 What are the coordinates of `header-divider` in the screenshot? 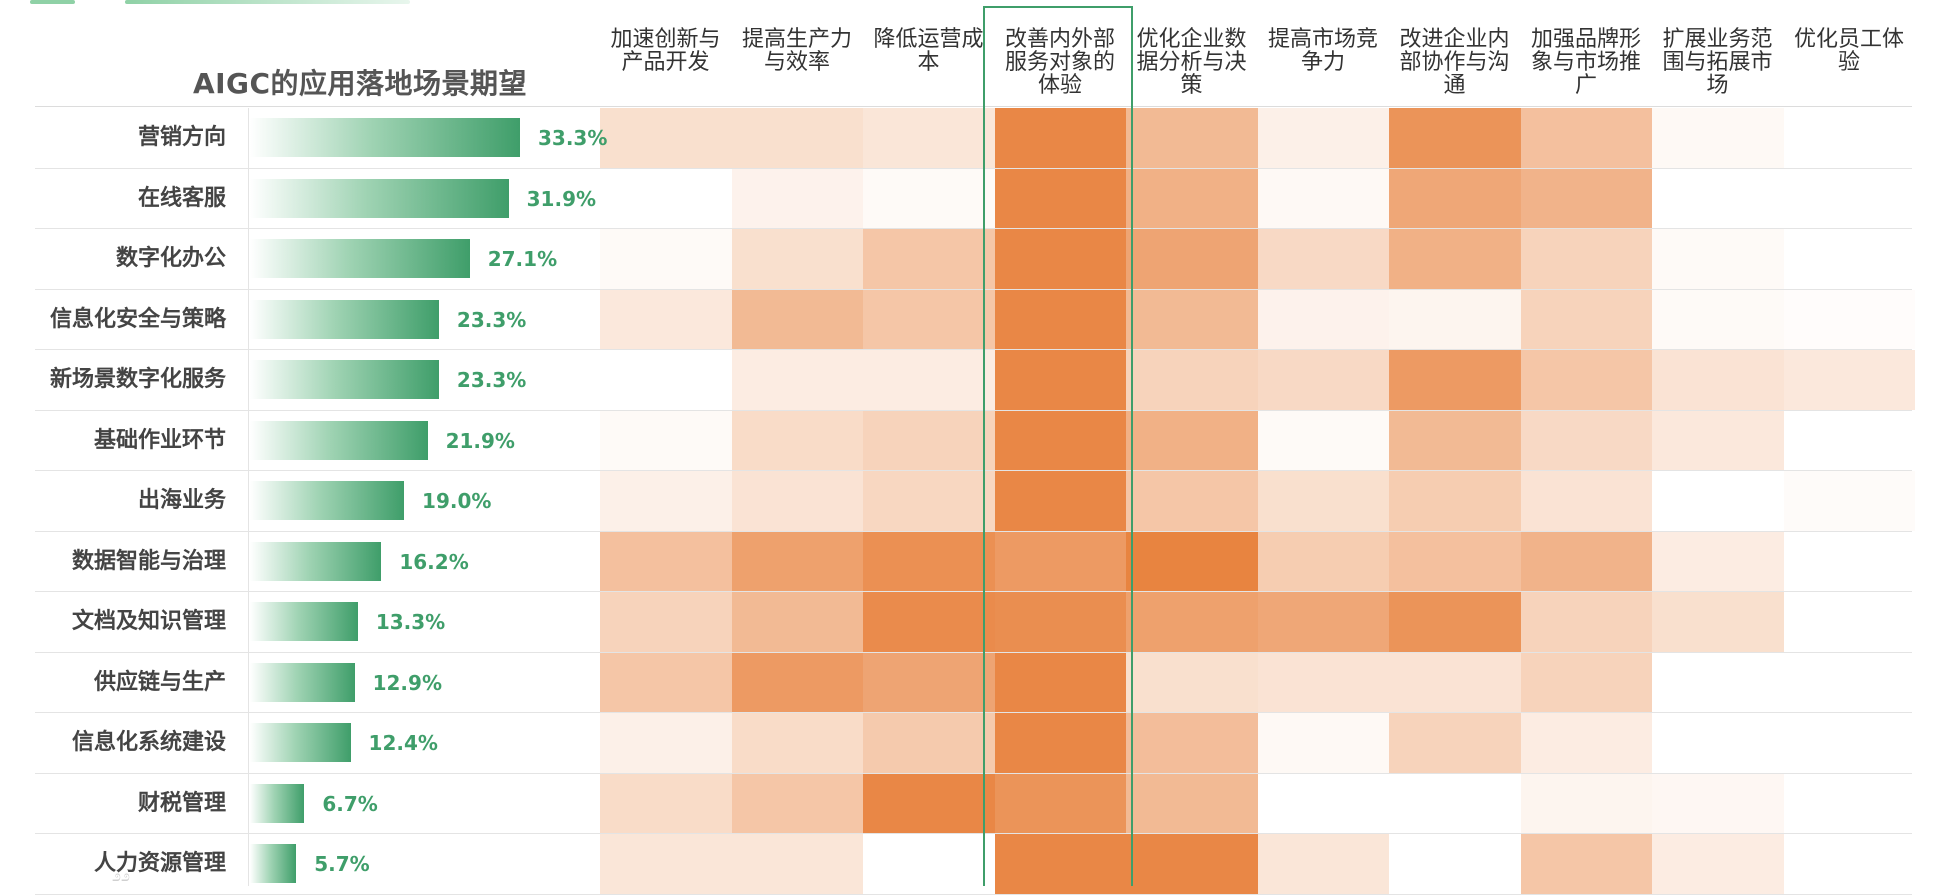 It's located at (973, 106).